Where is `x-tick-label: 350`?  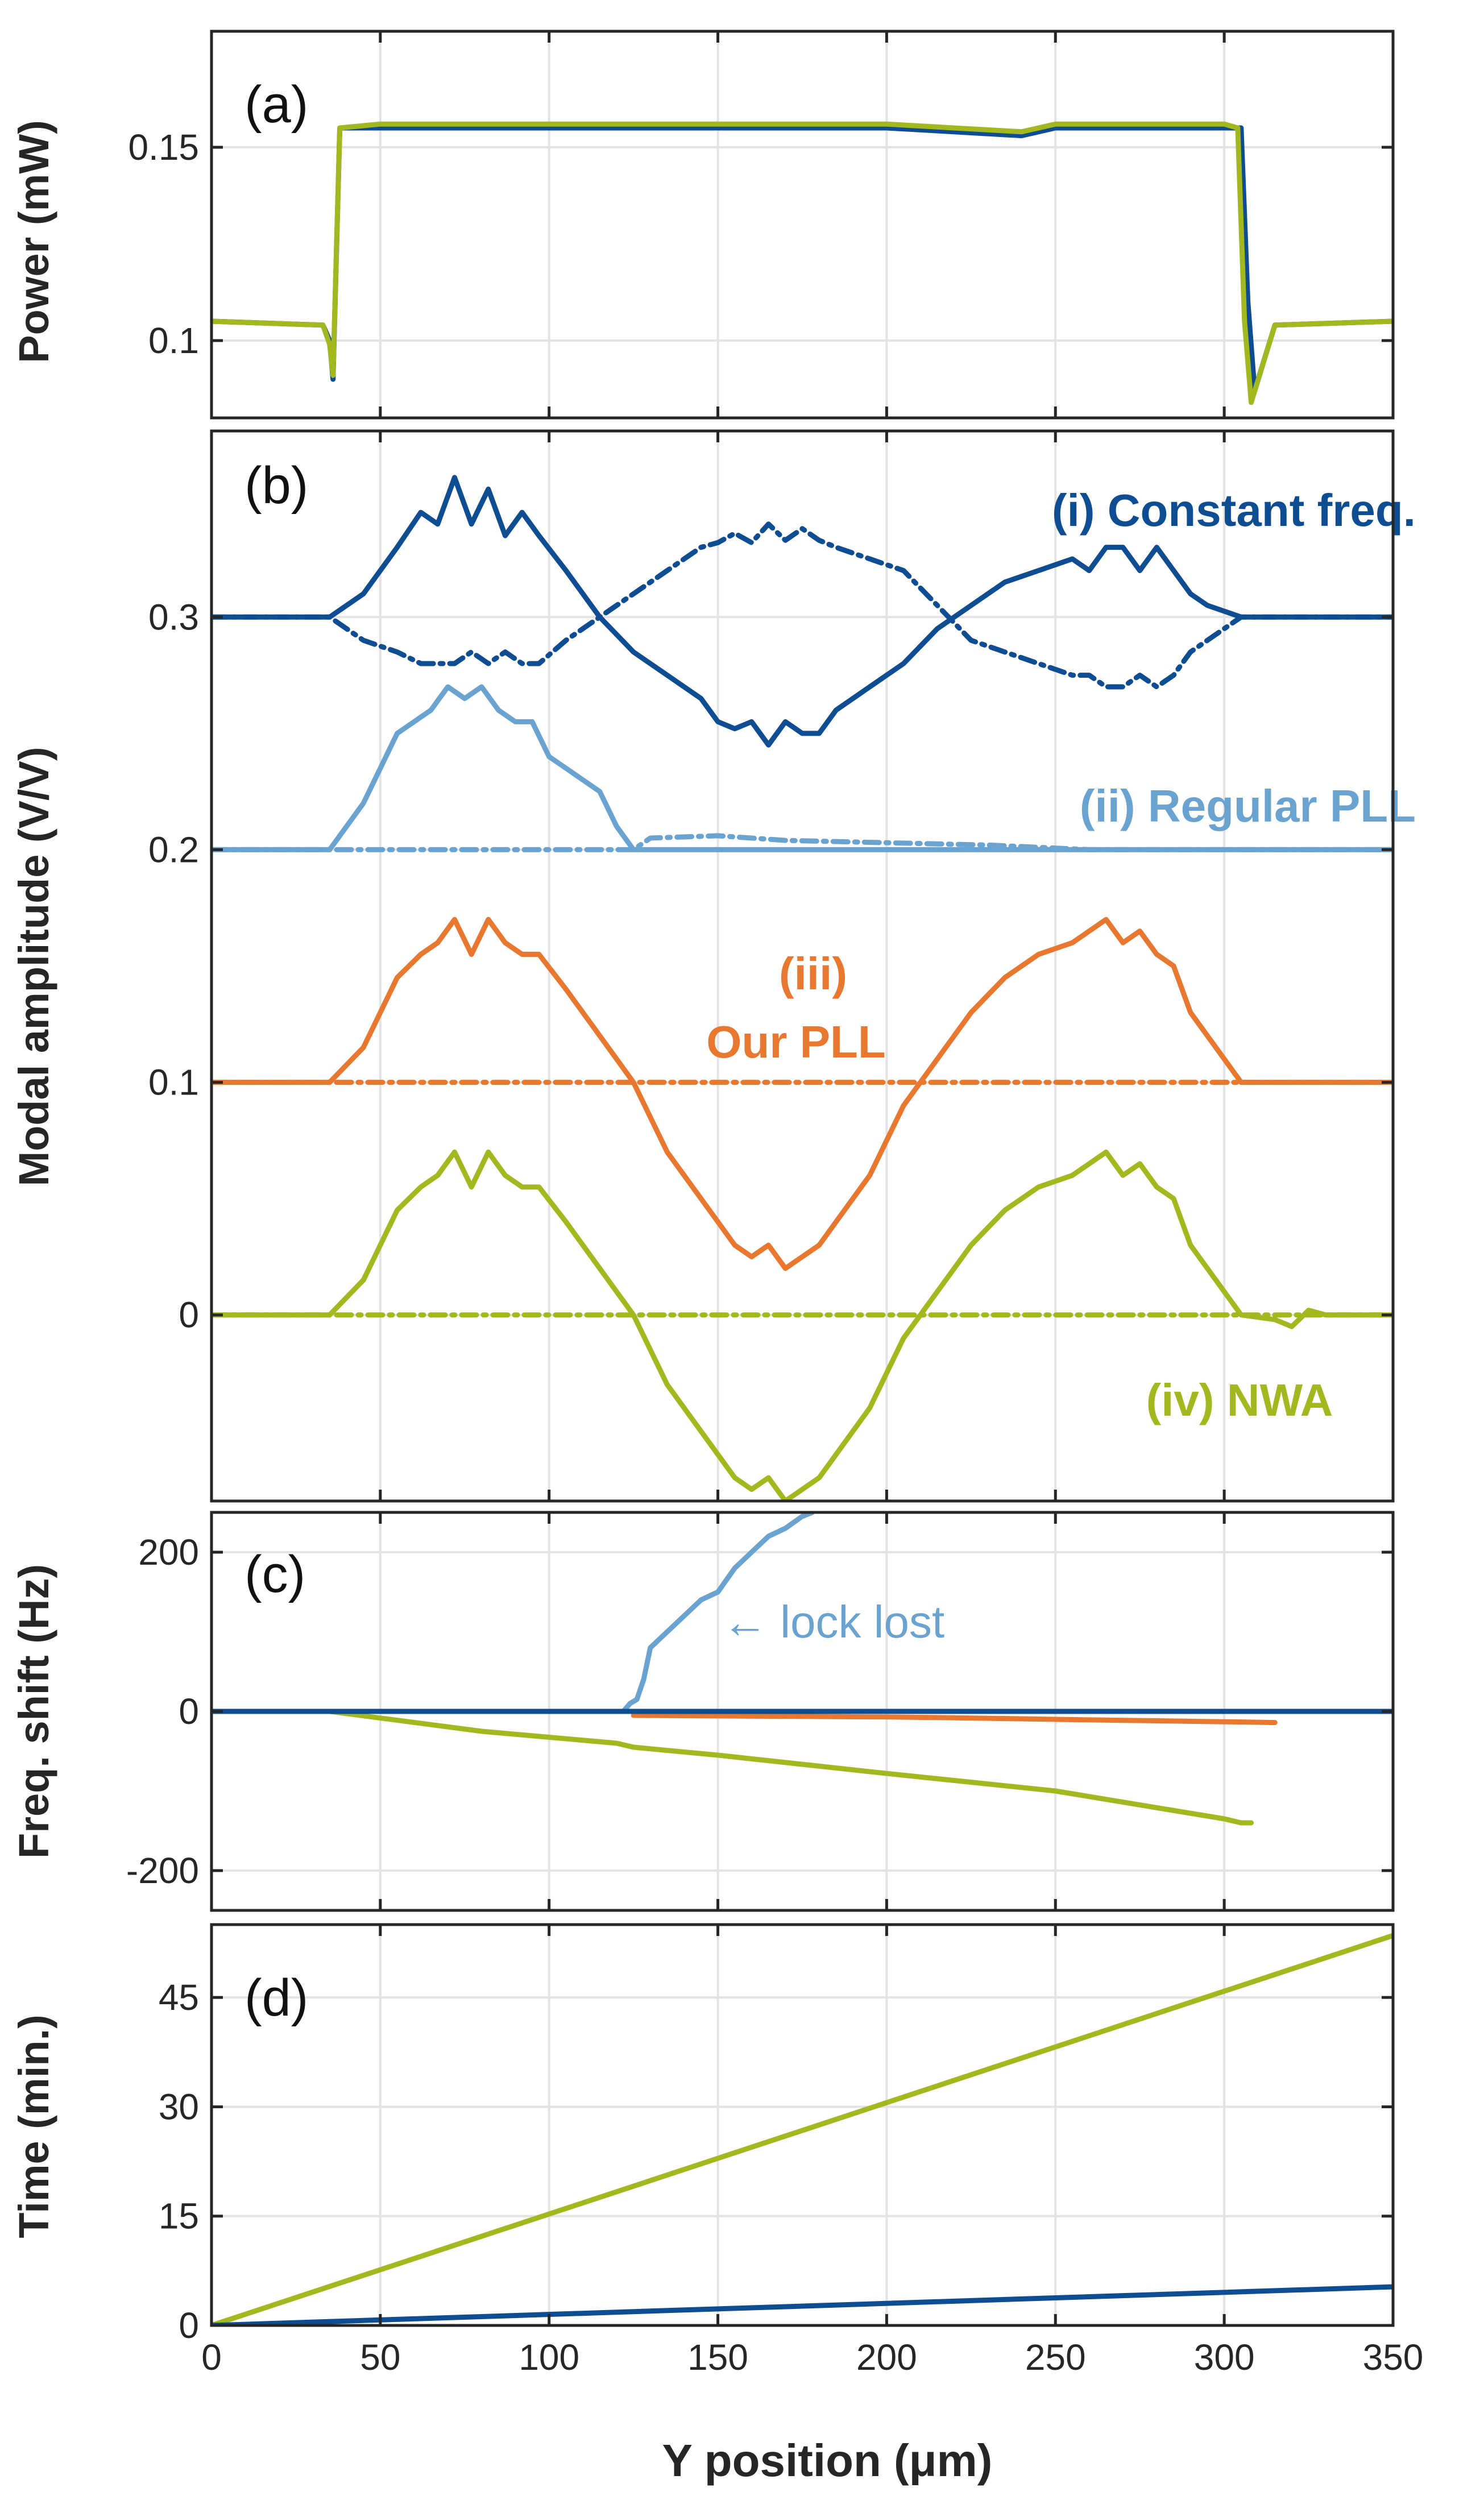
x-tick-label: 350 is located at coordinates (1393, 2357).